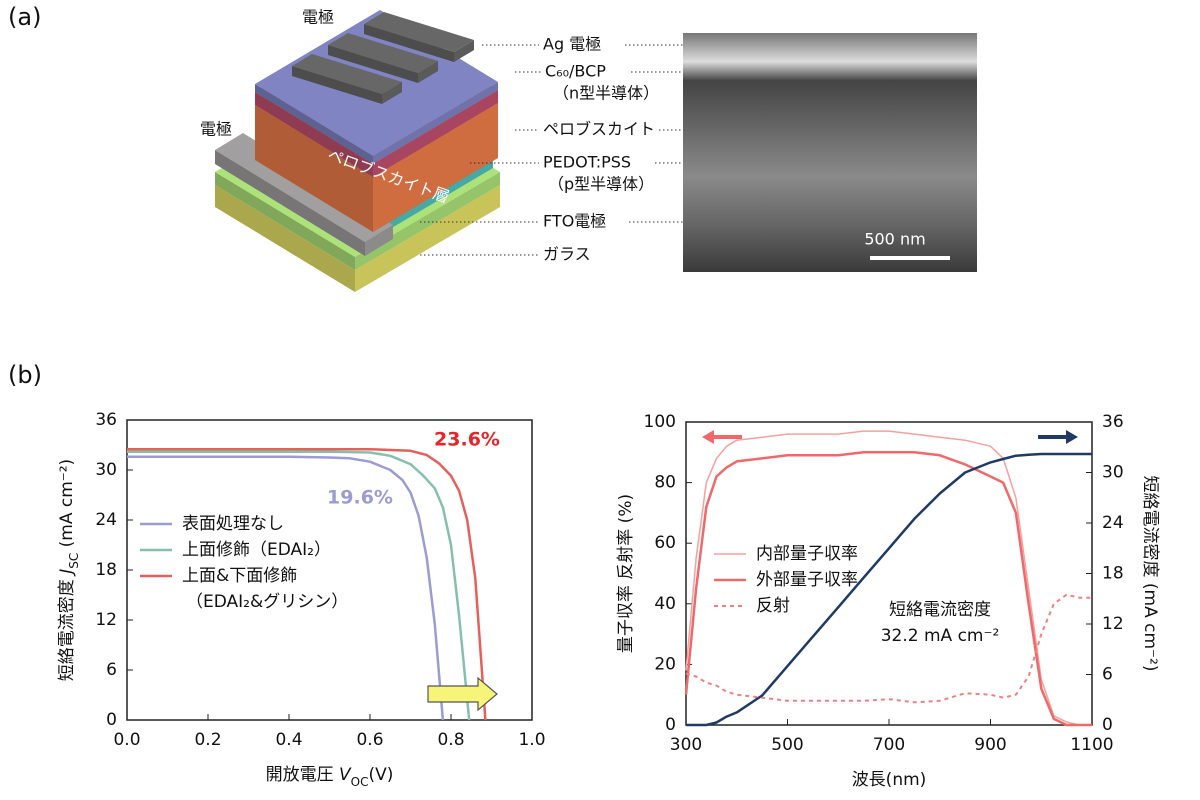  Describe the element at coordinates (575, 71) in the screenshot. I see `layer-label: C₆₀/BCP` at that location.